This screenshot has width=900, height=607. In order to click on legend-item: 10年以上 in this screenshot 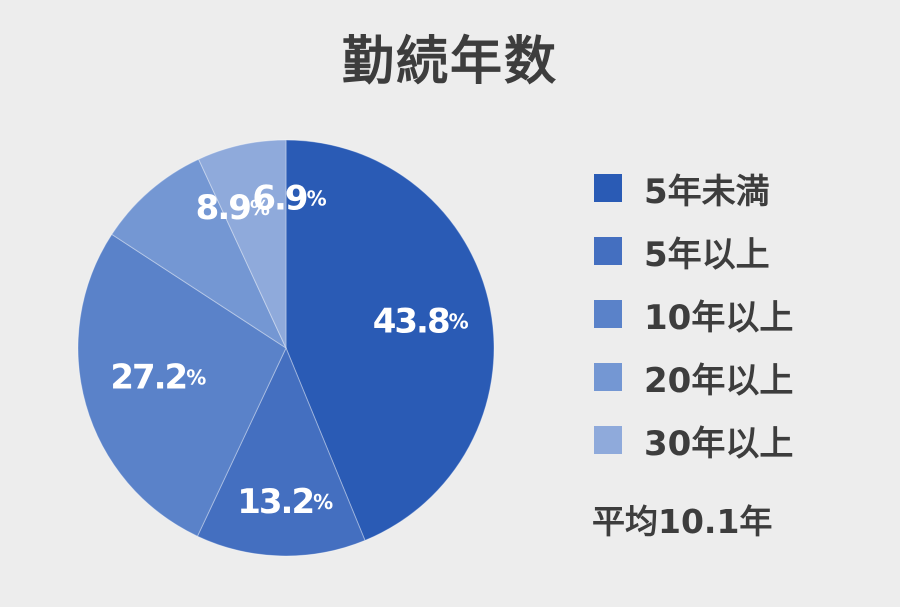, I will do `click(694, 315)`.